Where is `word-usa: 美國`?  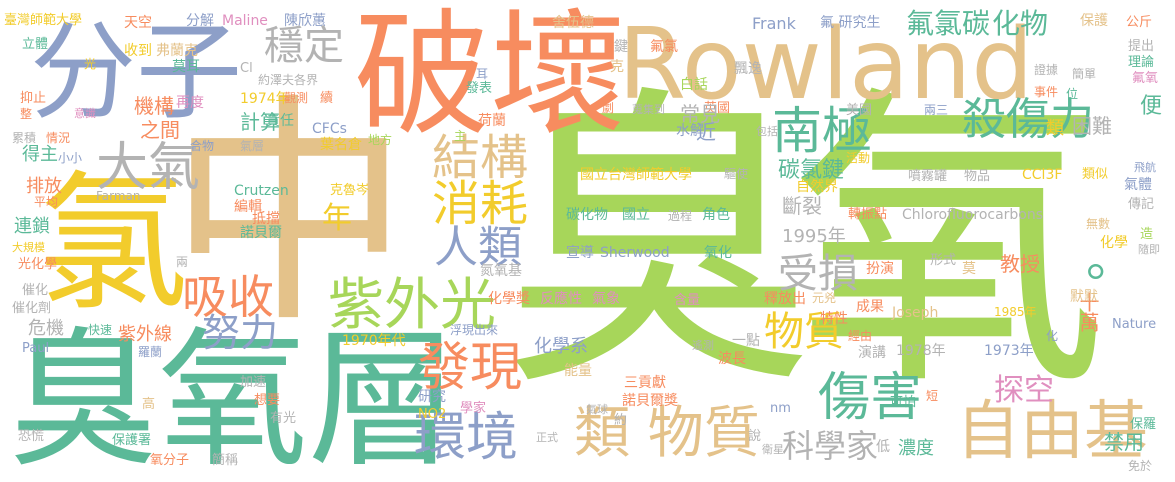
word-usa: 美國 is located at coordinates (859, 110).